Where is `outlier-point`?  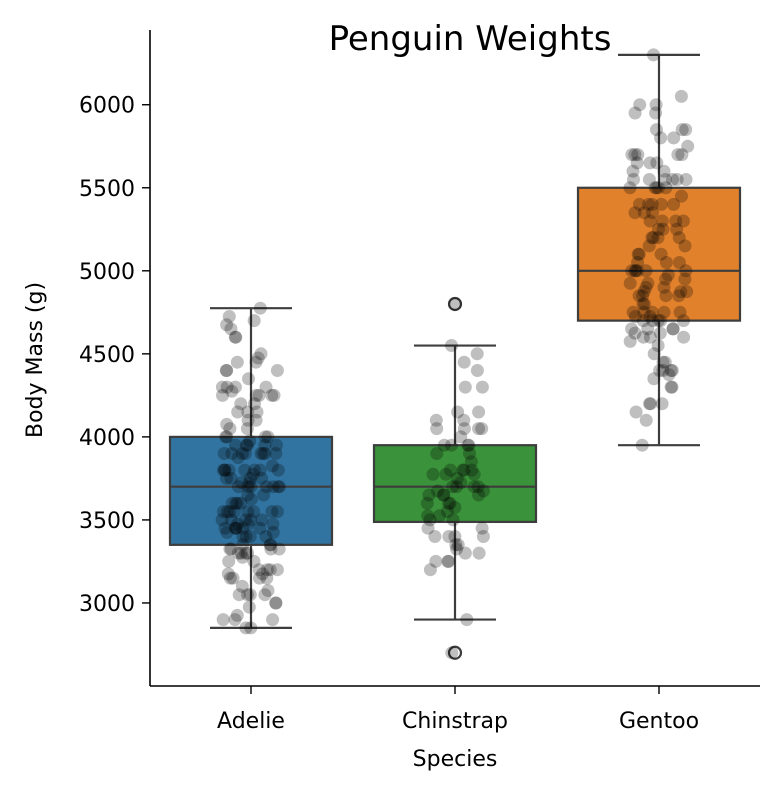 outlier-point is located at coordinates (455, 652).